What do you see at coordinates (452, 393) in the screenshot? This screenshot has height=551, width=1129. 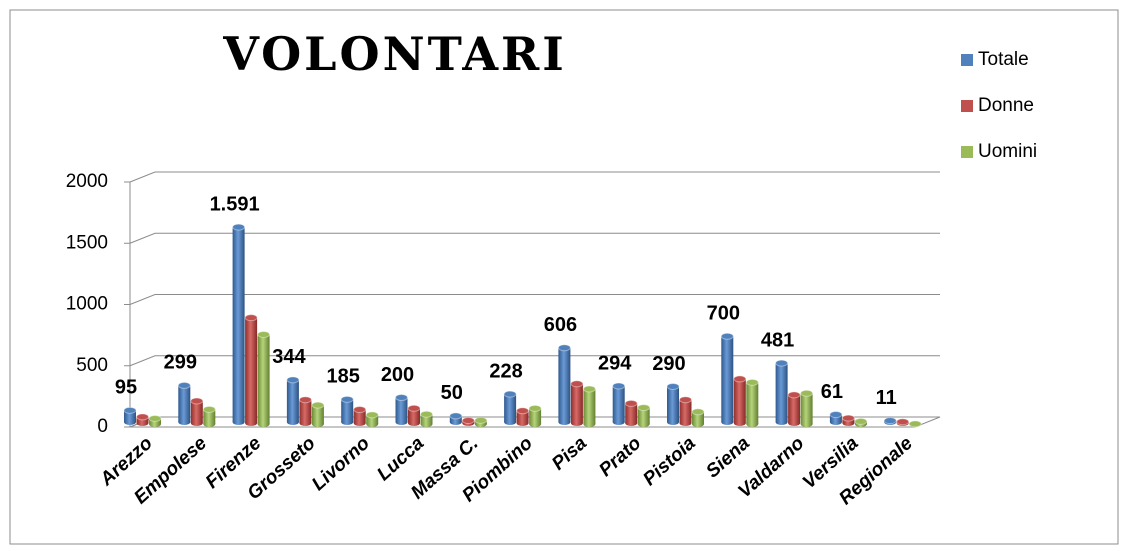 I see `data-label: 50` at bounding box center [452, 393].